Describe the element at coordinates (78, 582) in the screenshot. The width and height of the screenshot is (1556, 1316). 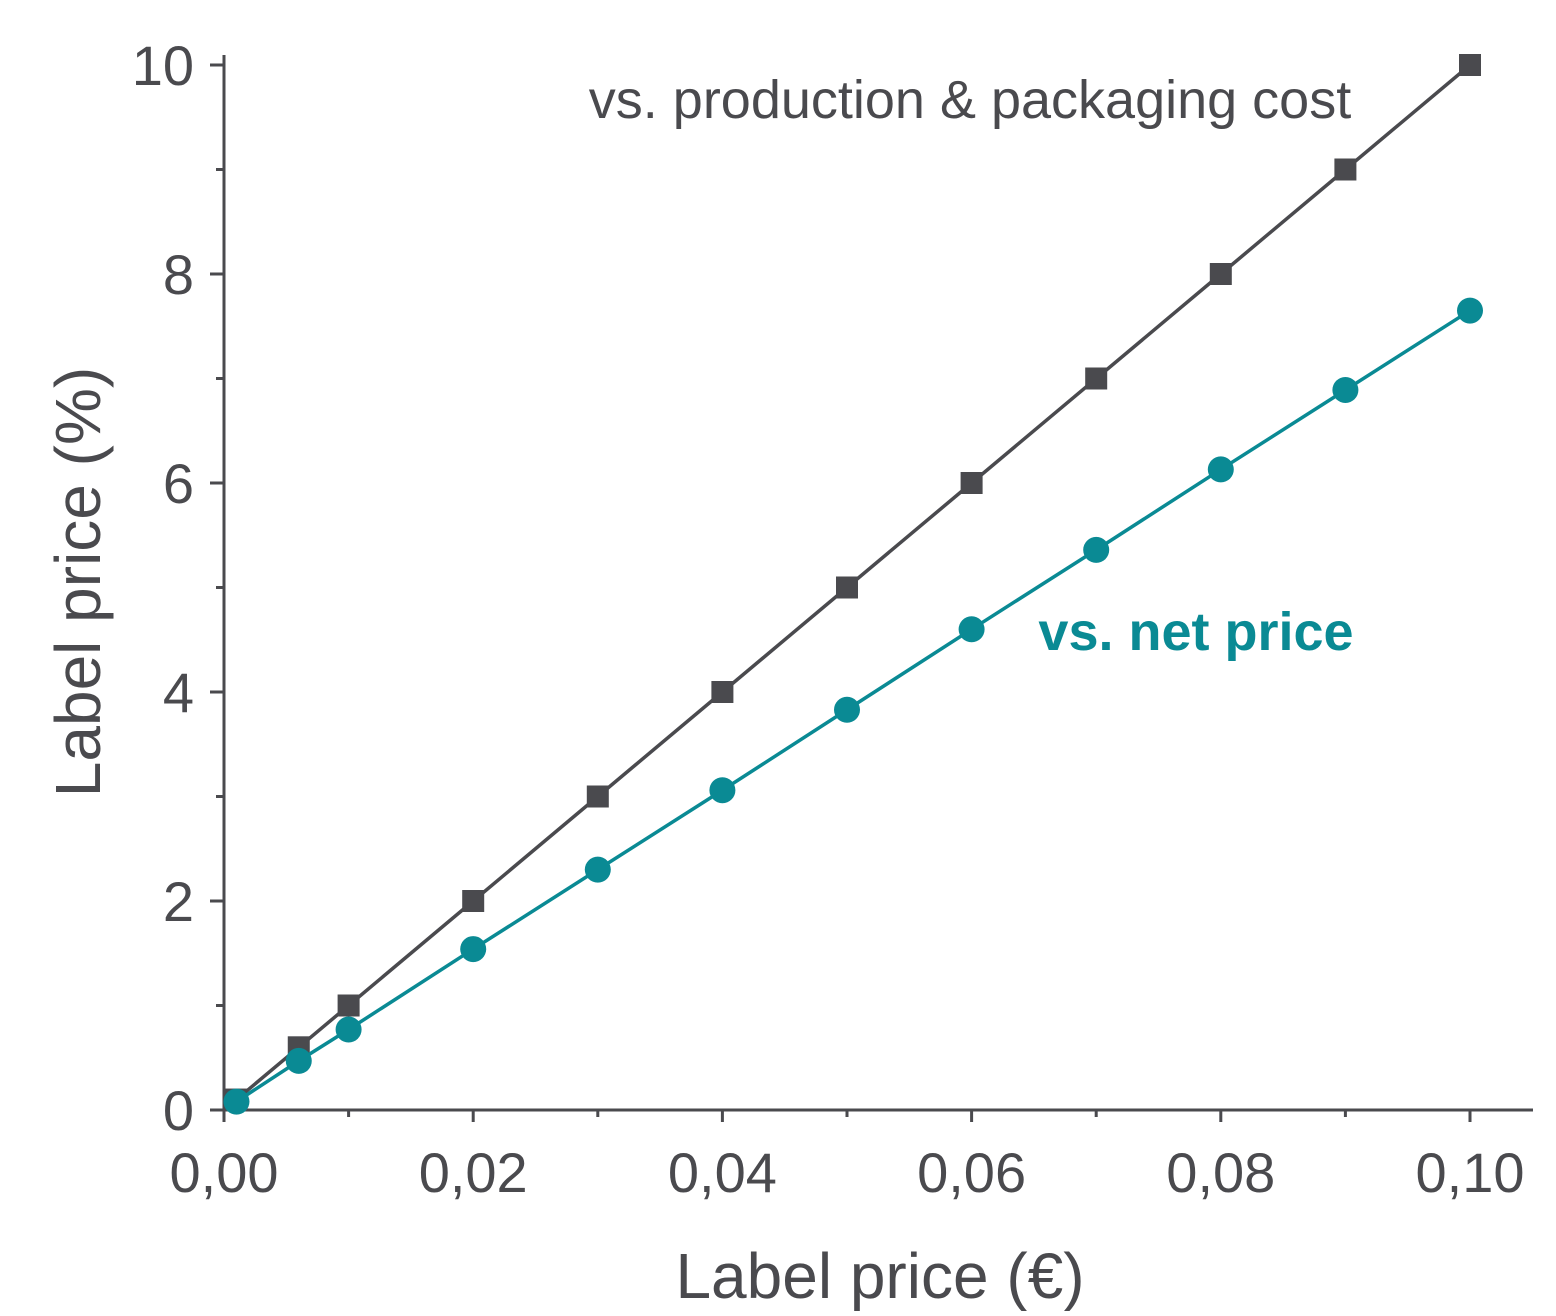
I see `y-axis-label: Label price (%)` at that location.